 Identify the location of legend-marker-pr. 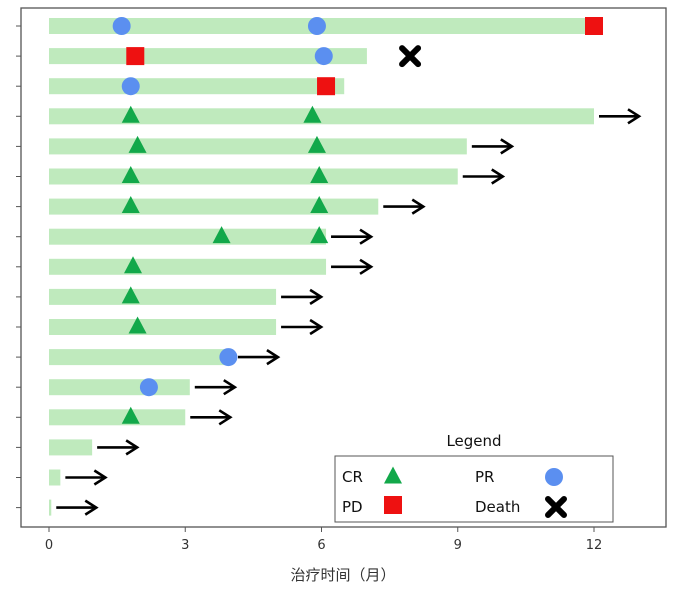
(554, 477).